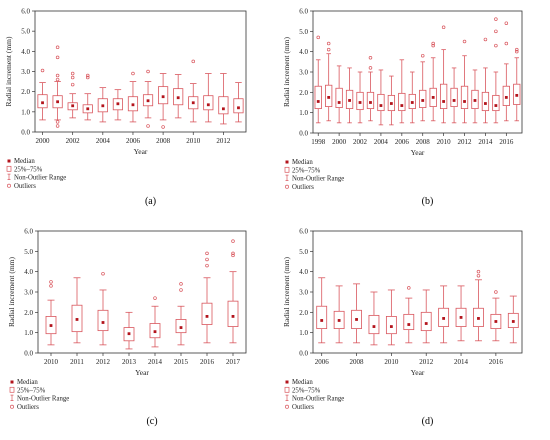  What do you see at coordinates (391, 100) in the screenshot?
I see `box-2005` at bounding box center [391, 100].